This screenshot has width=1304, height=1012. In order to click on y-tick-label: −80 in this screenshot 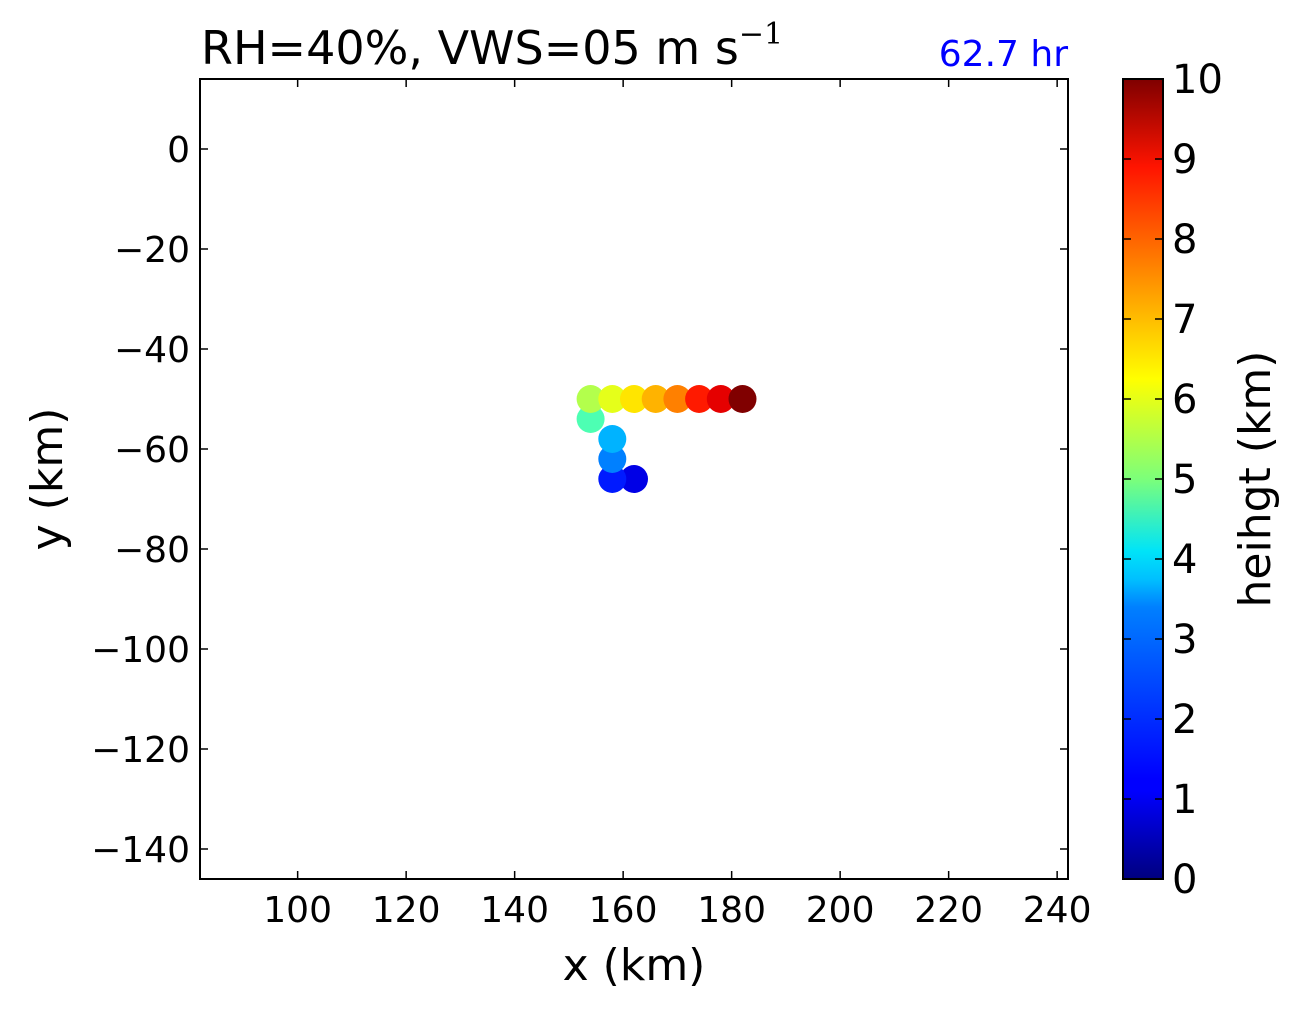, I will do `click(152, 550)`.